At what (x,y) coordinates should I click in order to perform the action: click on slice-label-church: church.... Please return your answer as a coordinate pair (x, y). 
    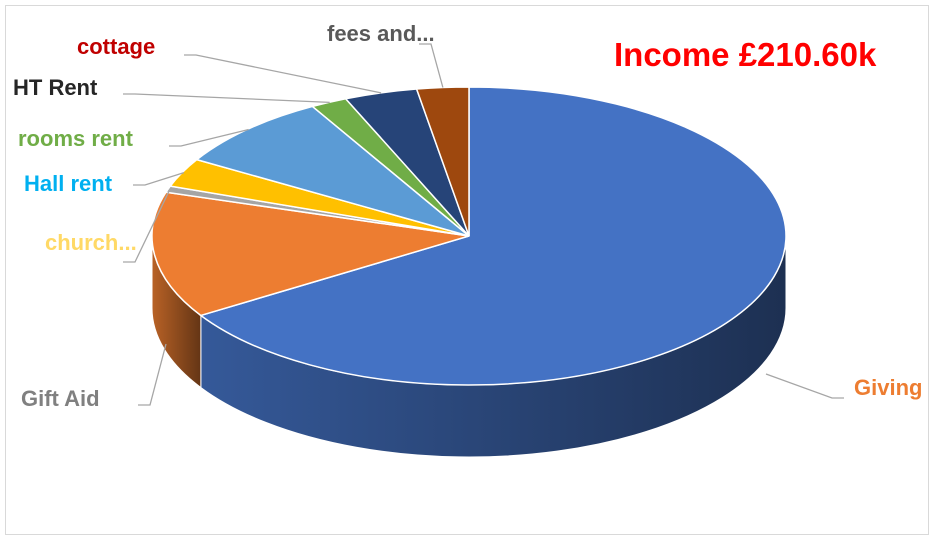
    Looking at the image, I should click on (91, 242).